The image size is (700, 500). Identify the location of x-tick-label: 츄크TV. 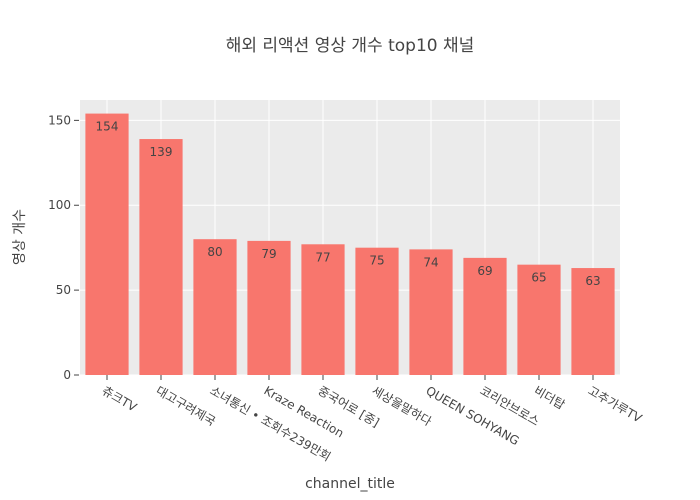
(120, 398).